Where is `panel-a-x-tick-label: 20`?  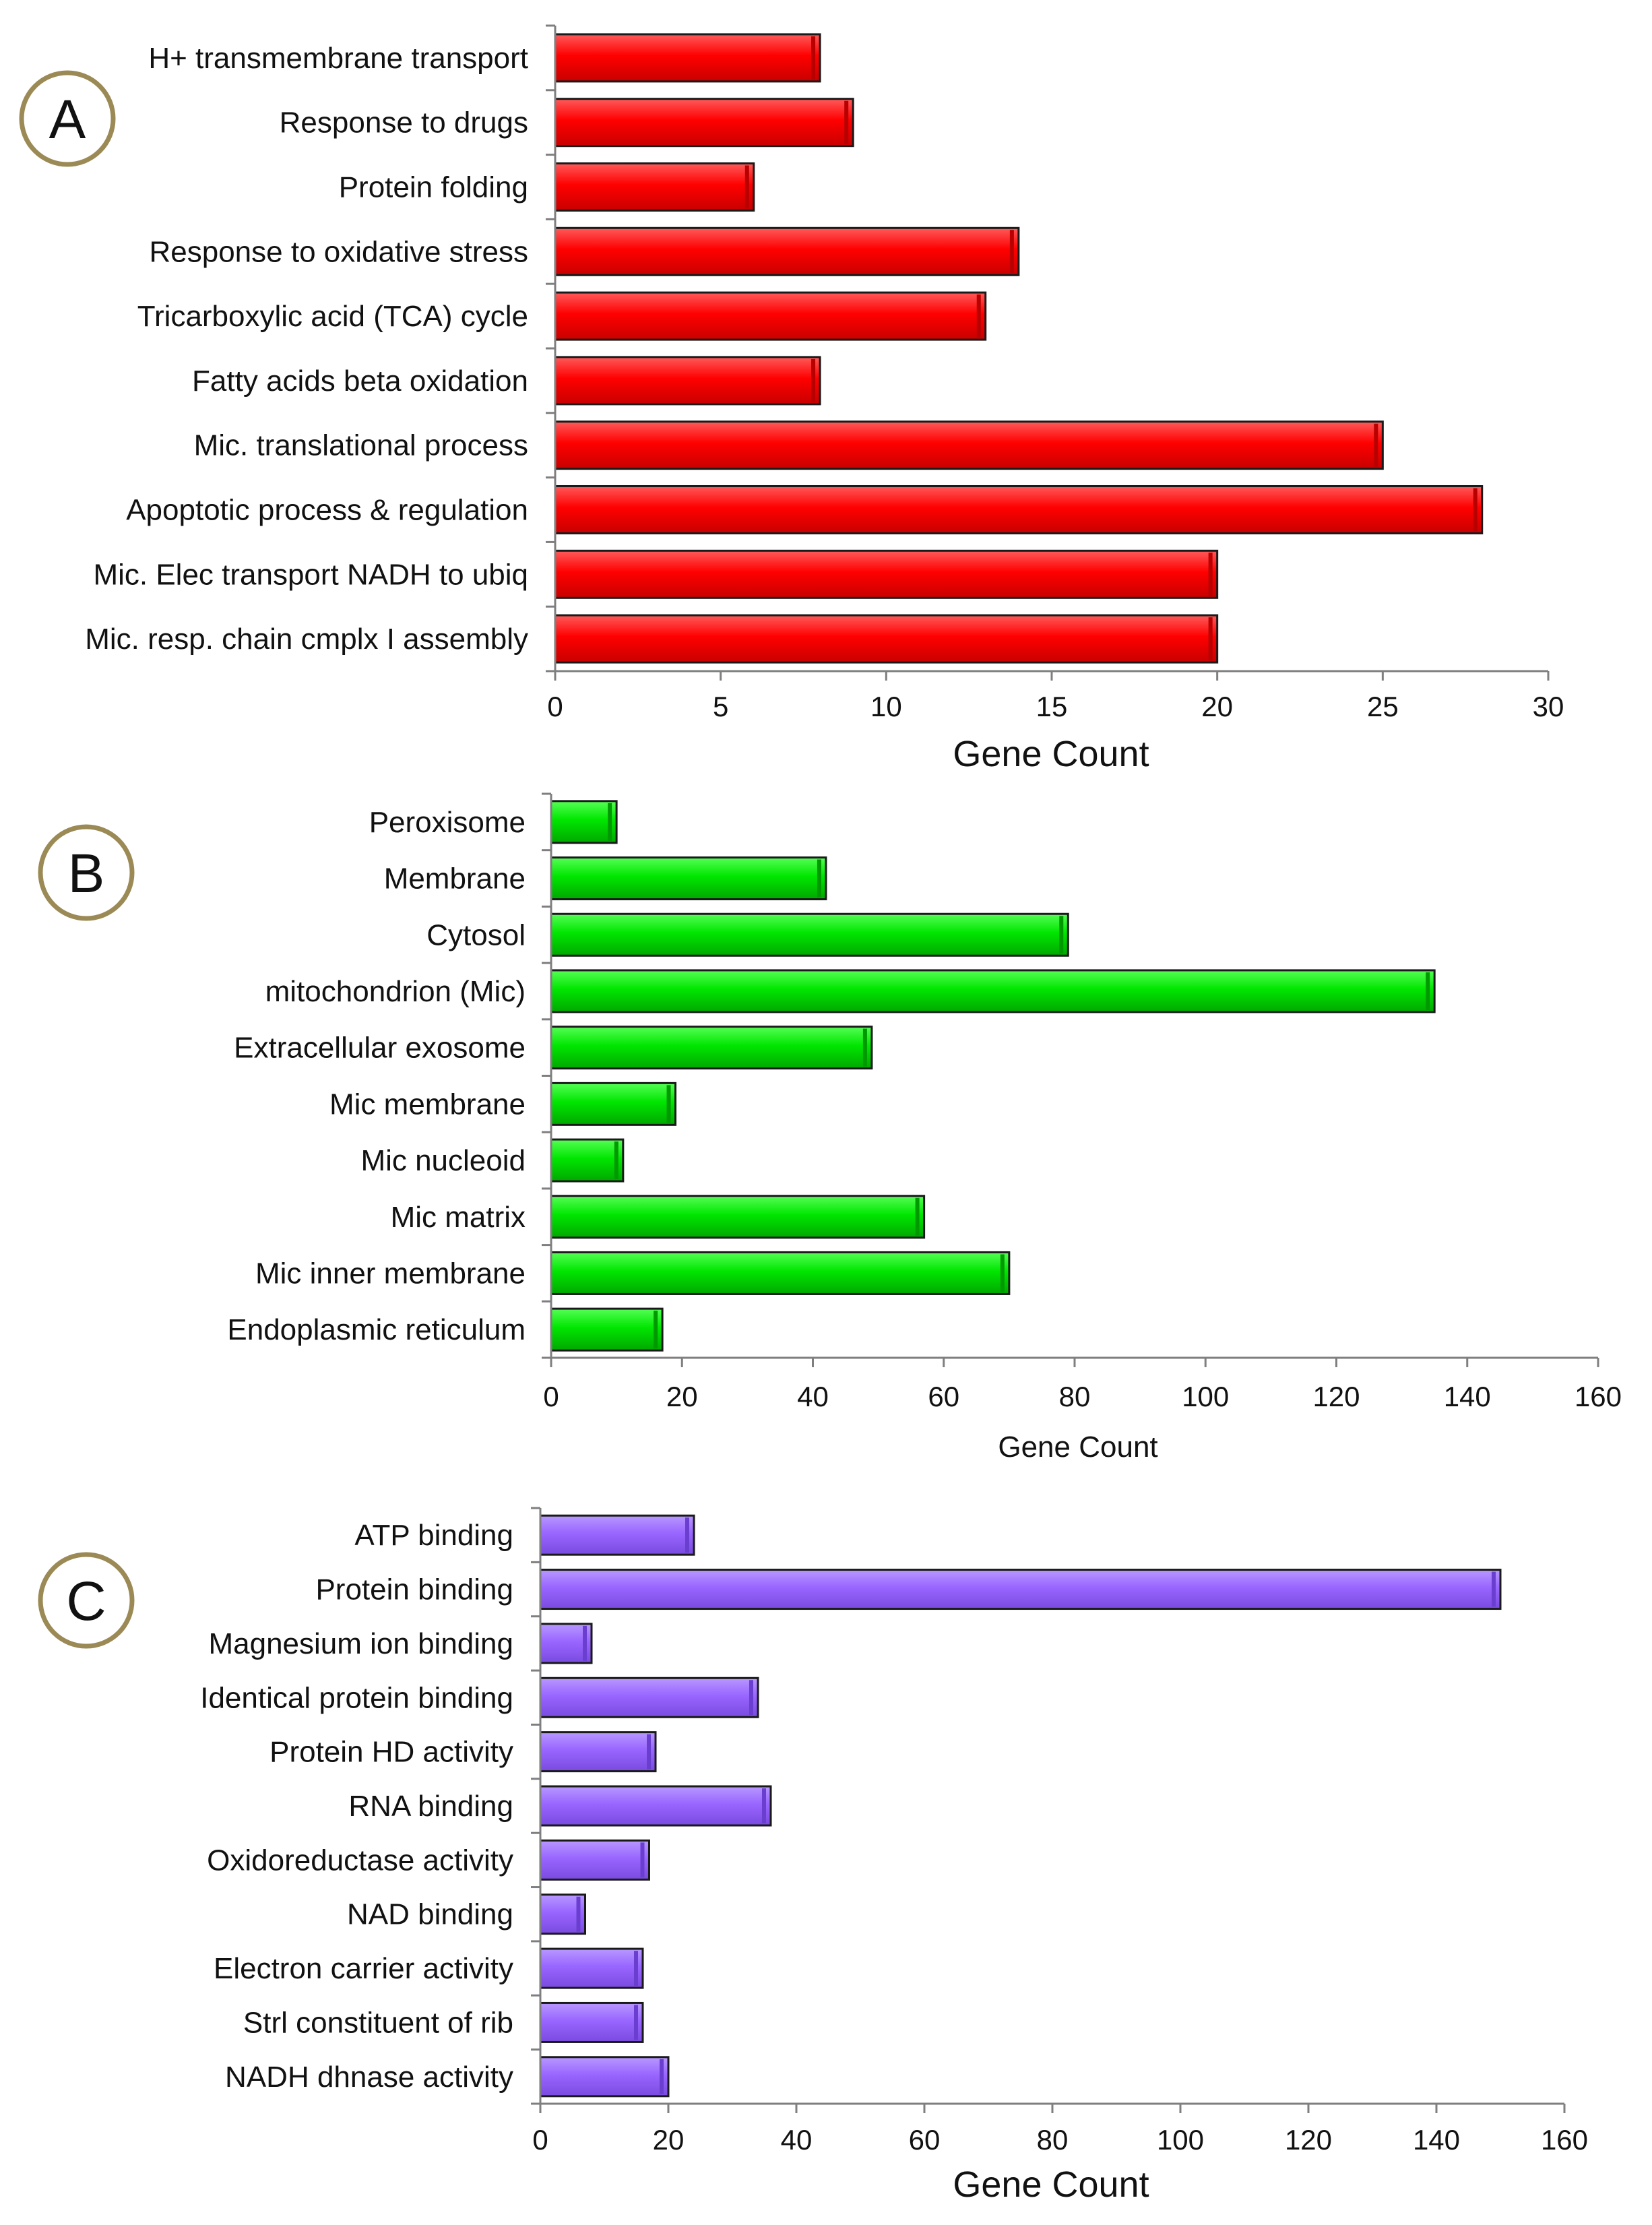
panel-a-x-tick-label: 20 is located at coordinates (1217, 706).